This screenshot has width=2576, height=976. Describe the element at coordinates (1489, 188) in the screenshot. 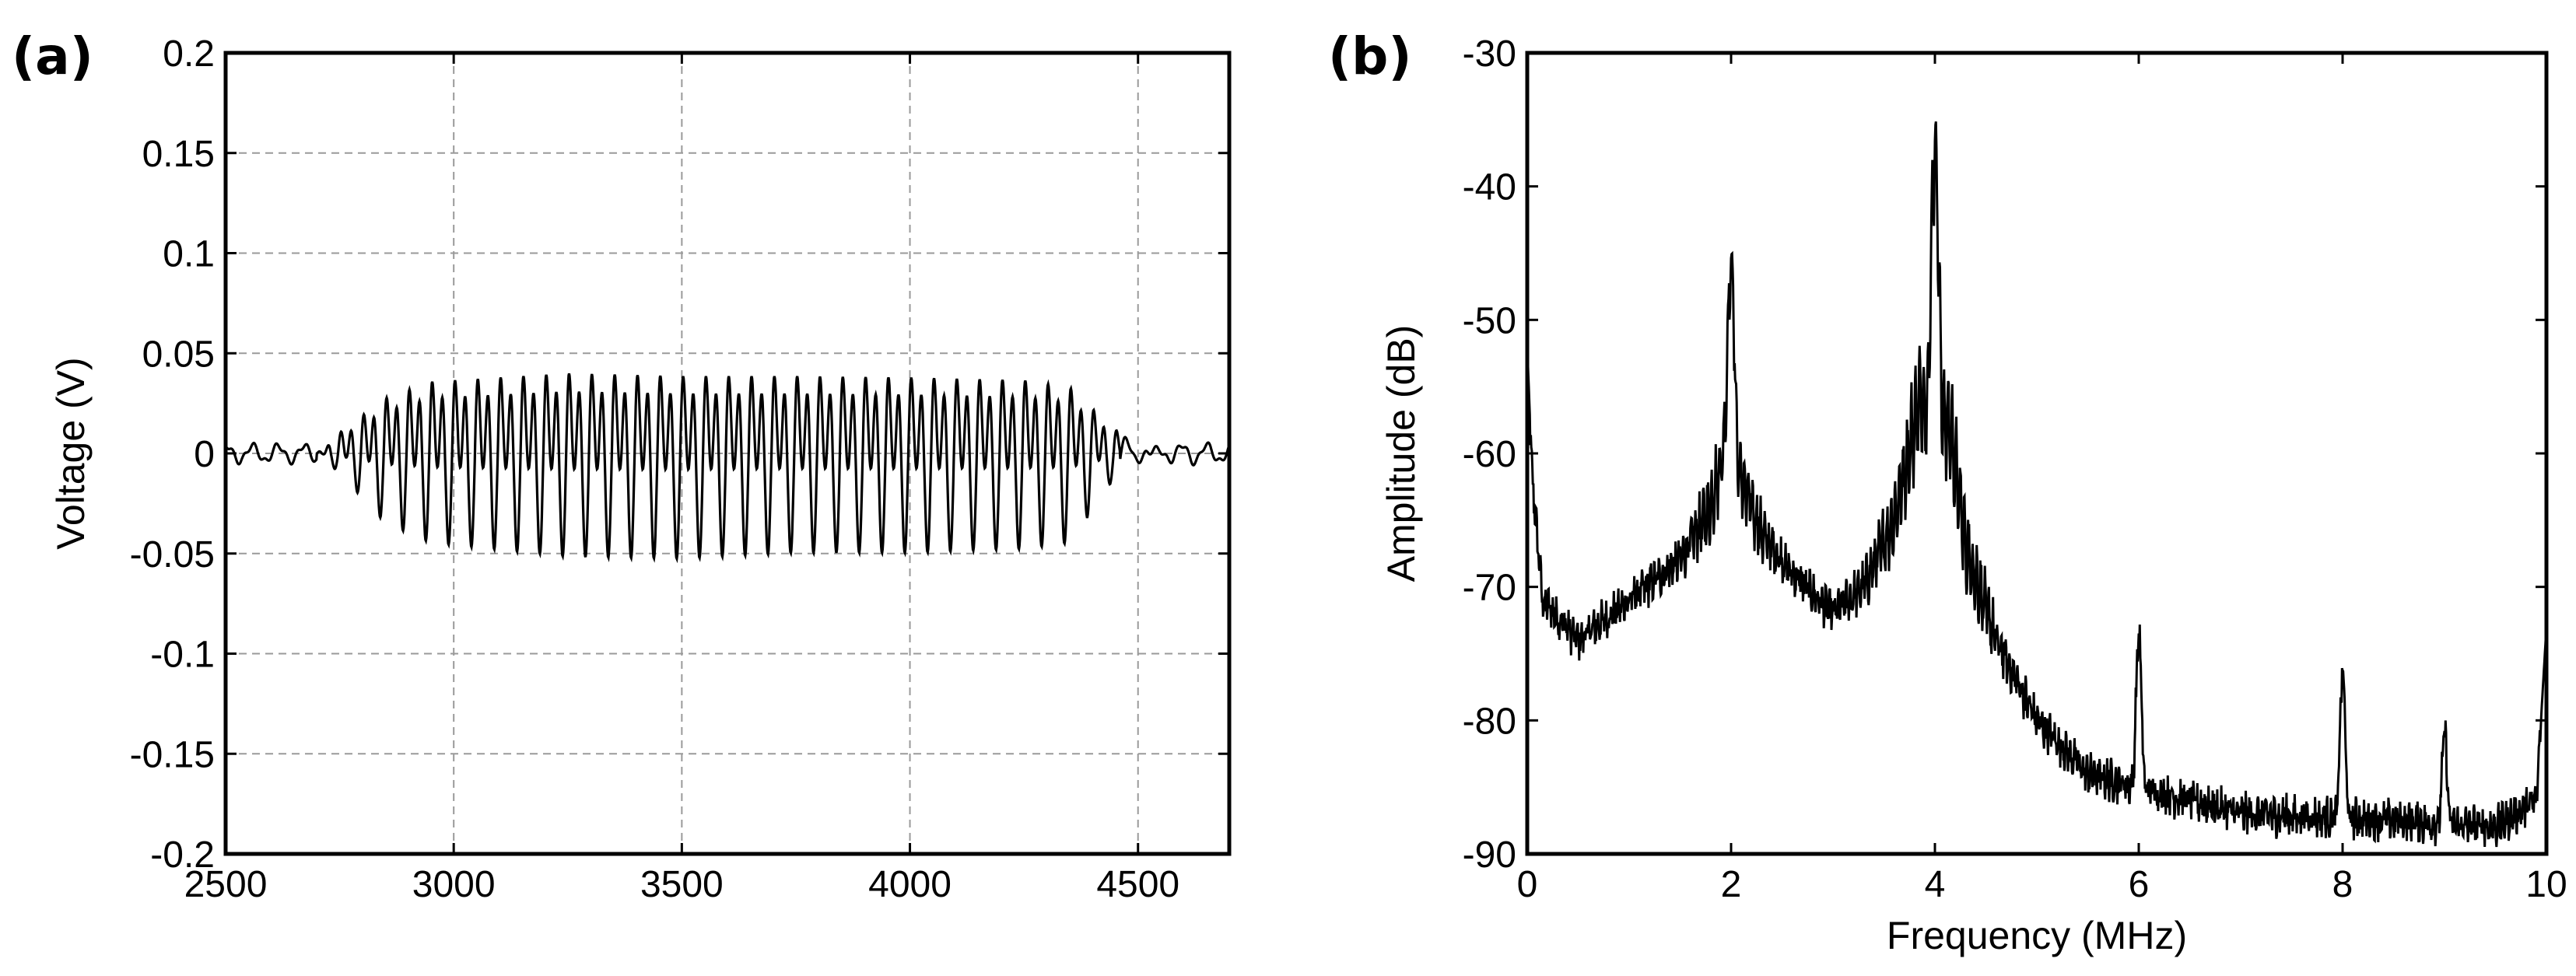

I see `panel-b-ytick-label: -40` at that location.